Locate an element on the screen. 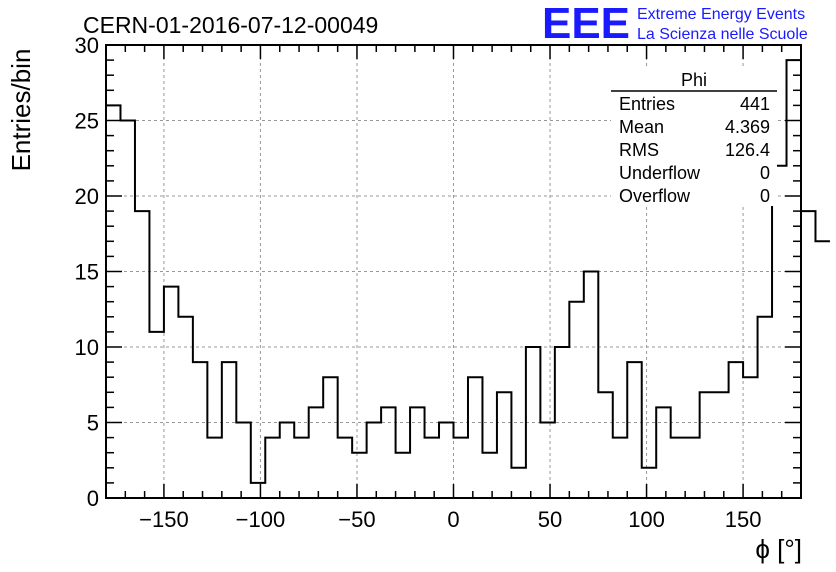  y-tick-label-6: 30 is located at coordinates (87, 45).